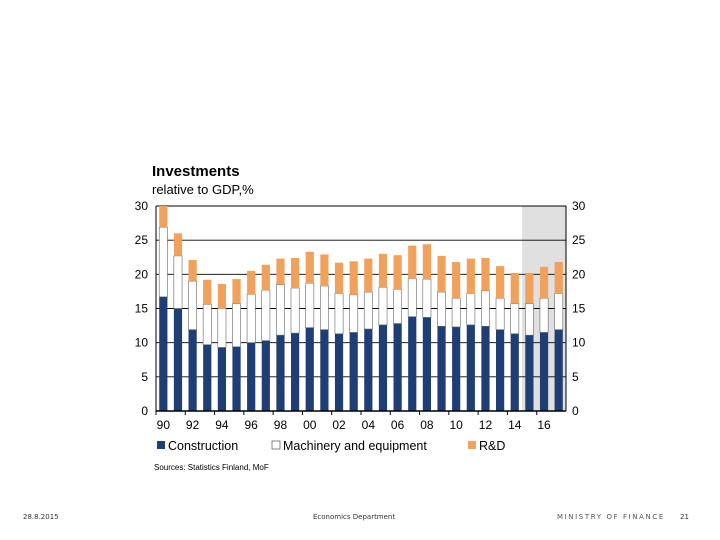 This screenshot has width=720, height=540. I want to click on footer-brand: MINISTRY OF FINANCE, so click(611, 517).